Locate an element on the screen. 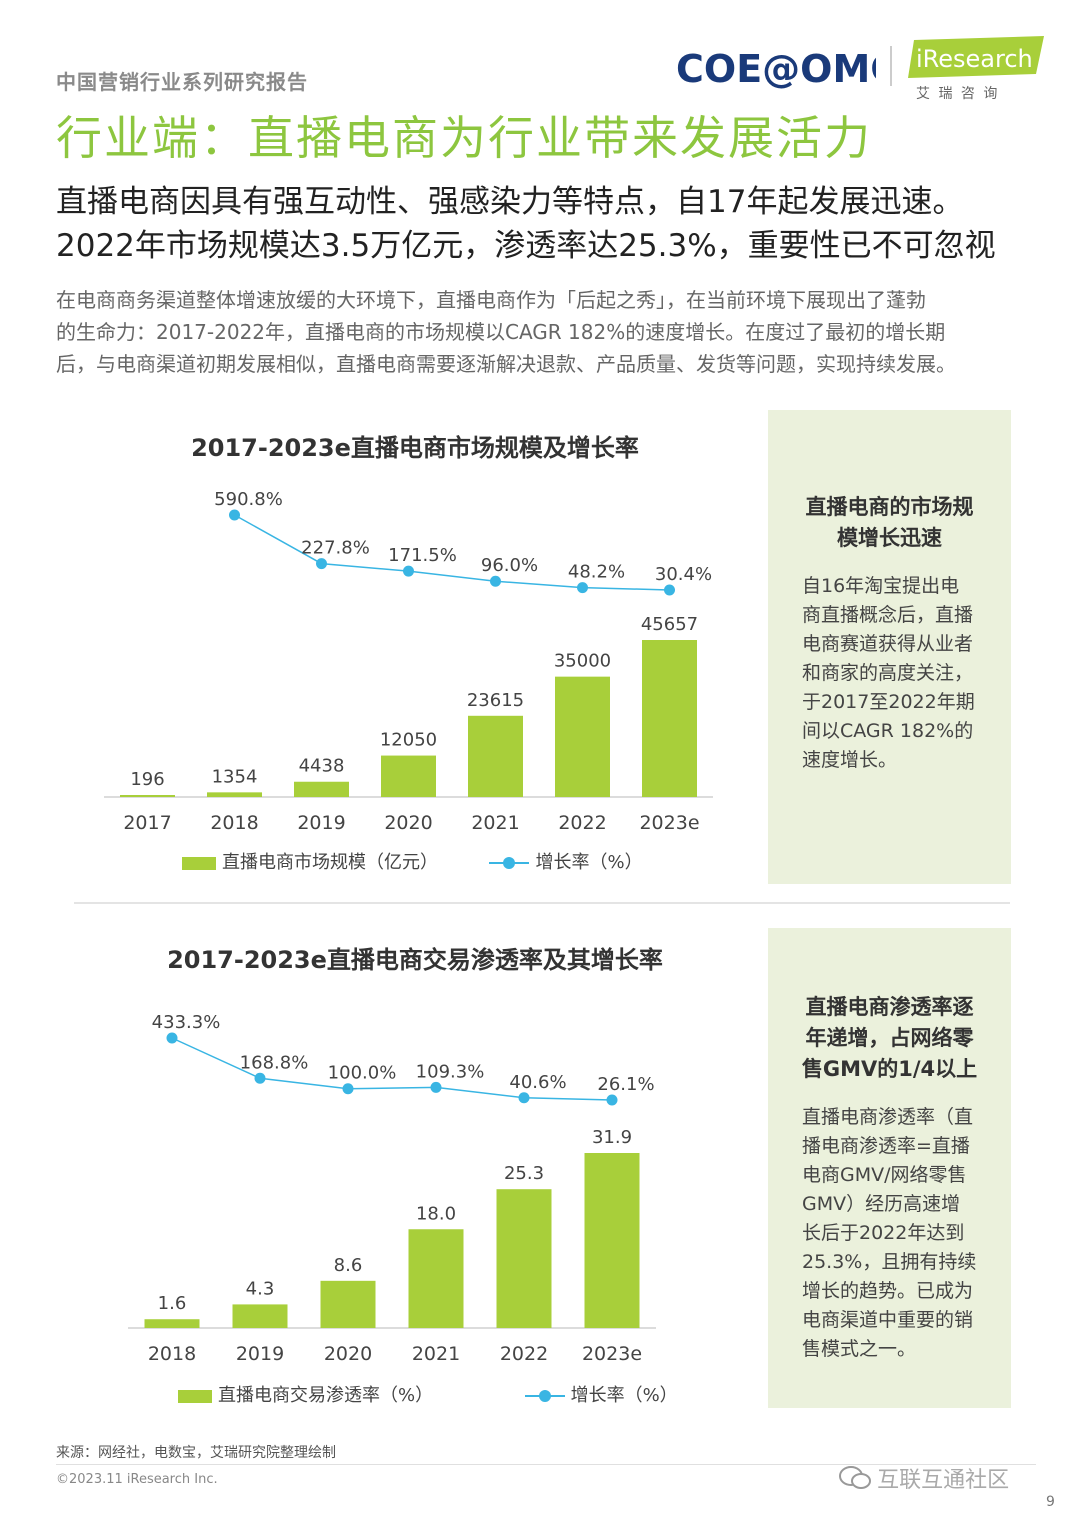 This screenshot has width=1080, height=1528. heading-line: 直播电商的市场规 is located at coordinates (889, 507).